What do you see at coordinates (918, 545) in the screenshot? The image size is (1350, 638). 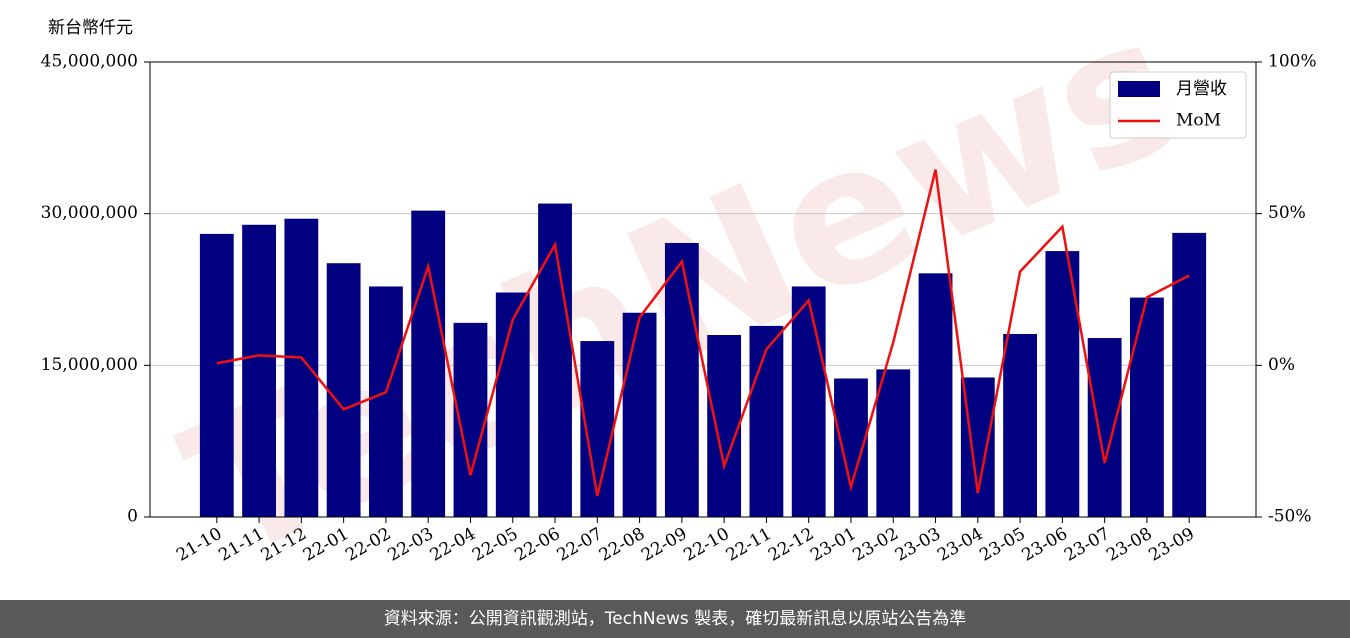 I see `x-tick-label: 23-03` at bounding box center [918, 545].